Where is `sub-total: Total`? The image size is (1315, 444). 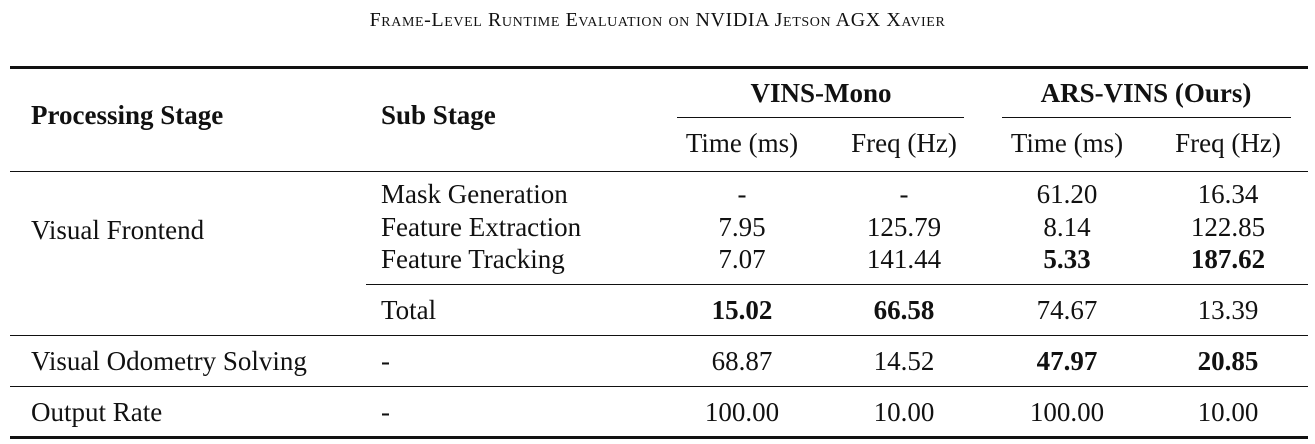 sub-total: Total is located at coordinates (409, 310).